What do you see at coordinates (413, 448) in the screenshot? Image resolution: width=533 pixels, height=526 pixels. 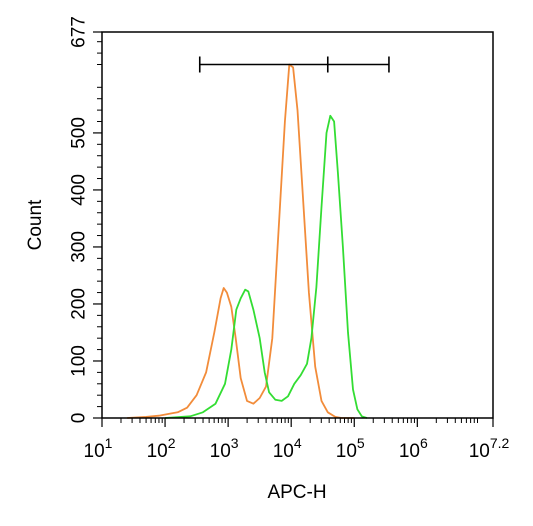 I see `x-tick-label: 10⁶` at bounding box center [413, 448].